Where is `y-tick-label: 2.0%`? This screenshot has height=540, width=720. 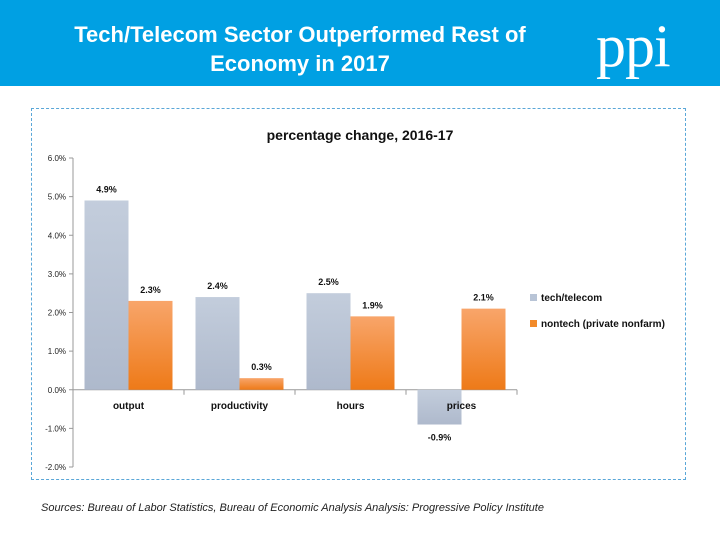 y-tick-label: 2.0% is located at coordinates (57, 313).